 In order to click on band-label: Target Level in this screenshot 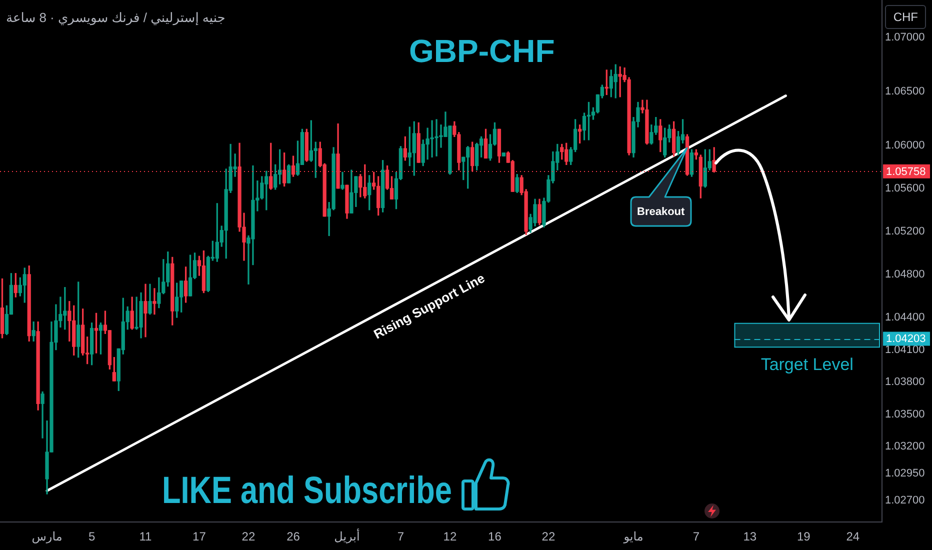, I will do `click(807, 364)`.